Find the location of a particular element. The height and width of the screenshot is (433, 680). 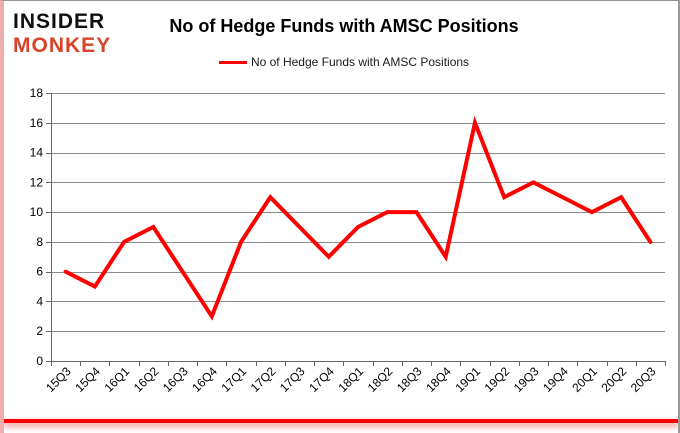

svg-text: 15Q3 is located at coordinates (58, 379).